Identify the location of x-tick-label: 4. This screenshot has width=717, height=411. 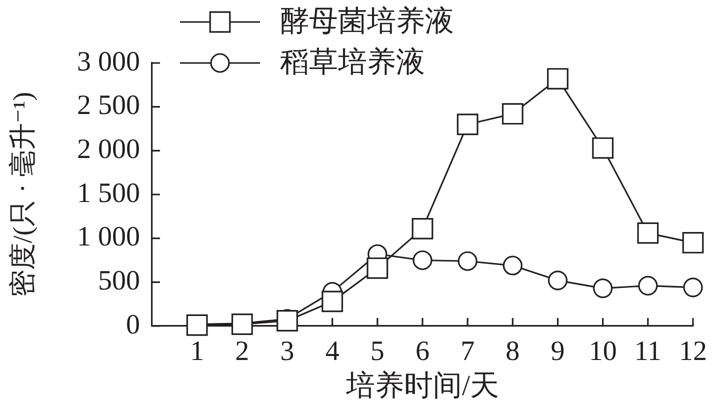
(332, 352).